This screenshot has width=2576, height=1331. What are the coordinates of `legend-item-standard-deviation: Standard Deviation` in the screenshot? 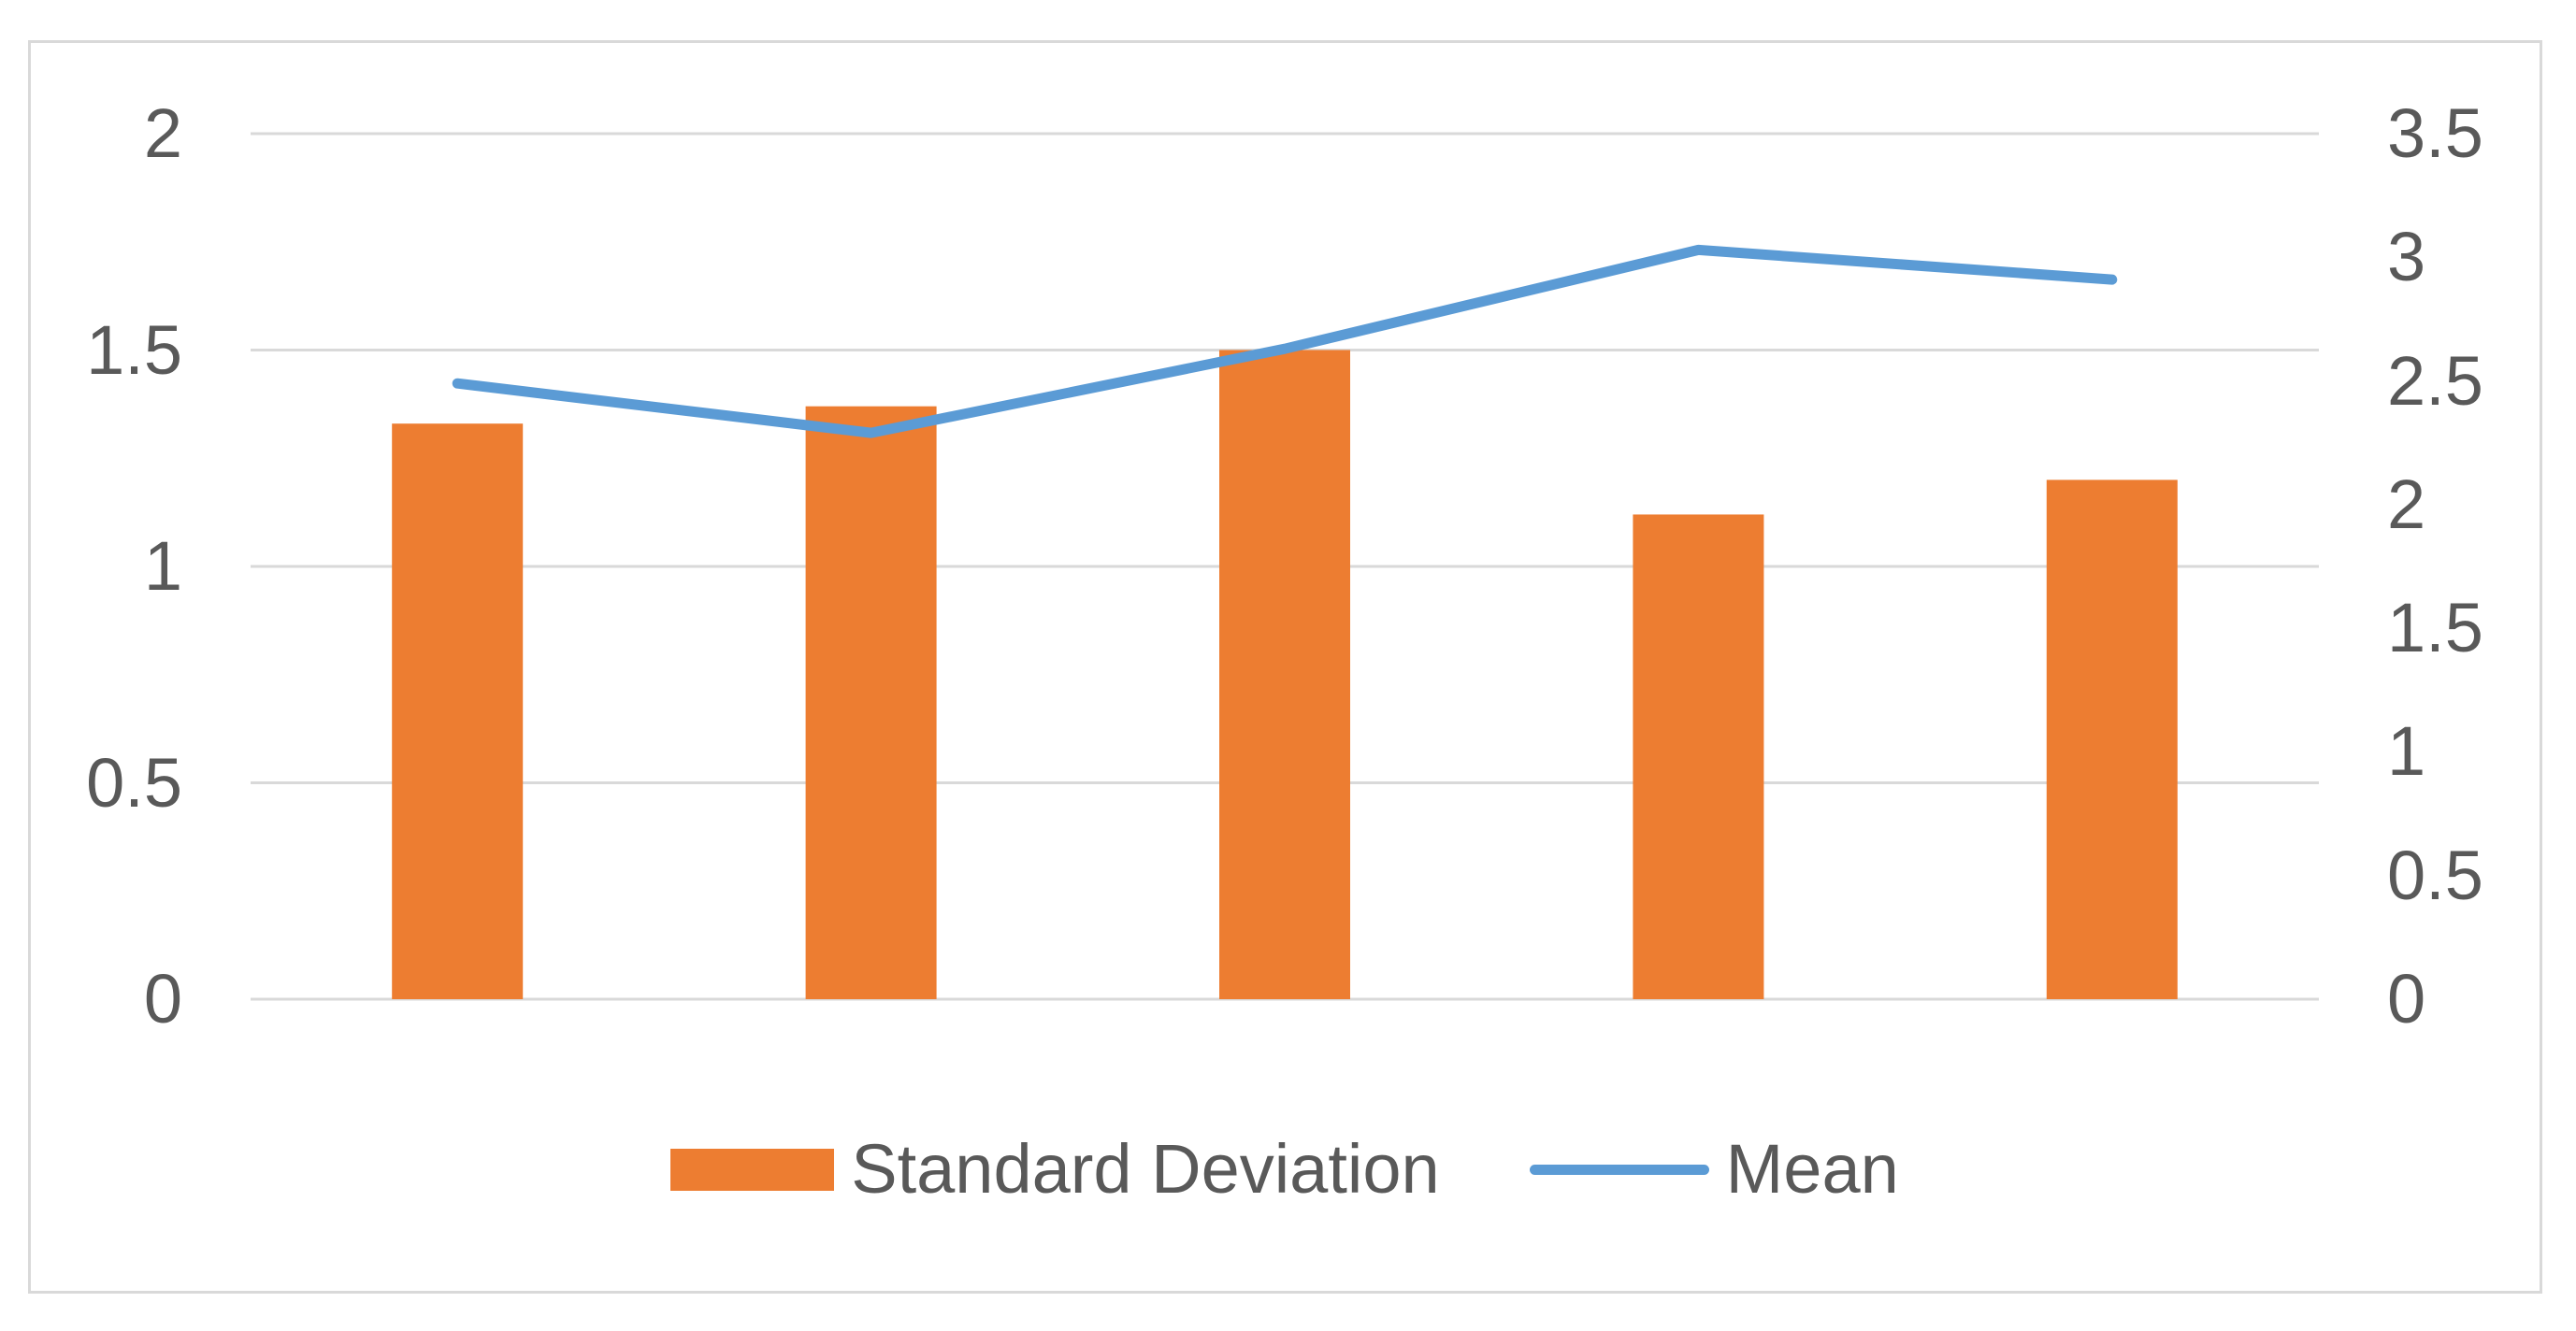 It's located at (1055, 1169).